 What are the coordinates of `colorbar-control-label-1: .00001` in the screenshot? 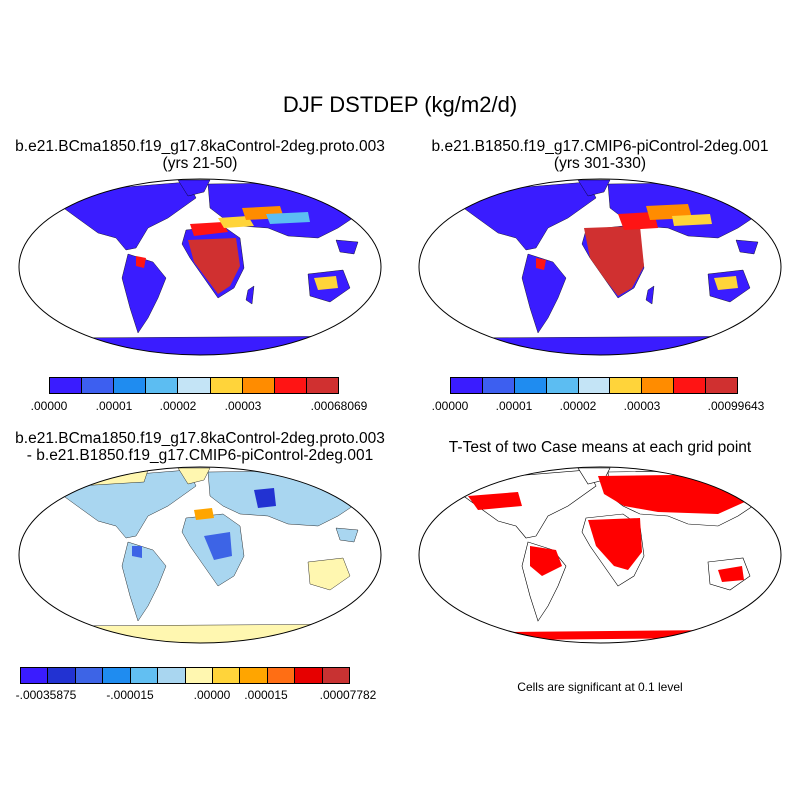 It's located at (514, 406).